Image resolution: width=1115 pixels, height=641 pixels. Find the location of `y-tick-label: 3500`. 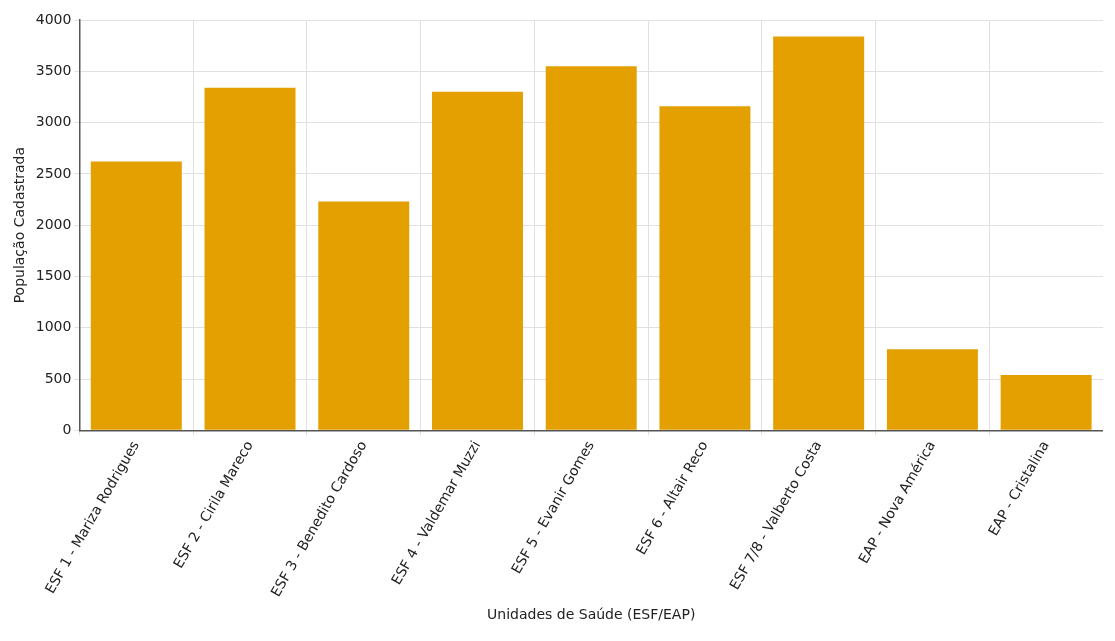

y-tick-label: 3500 is located at coordinates (53, 69).